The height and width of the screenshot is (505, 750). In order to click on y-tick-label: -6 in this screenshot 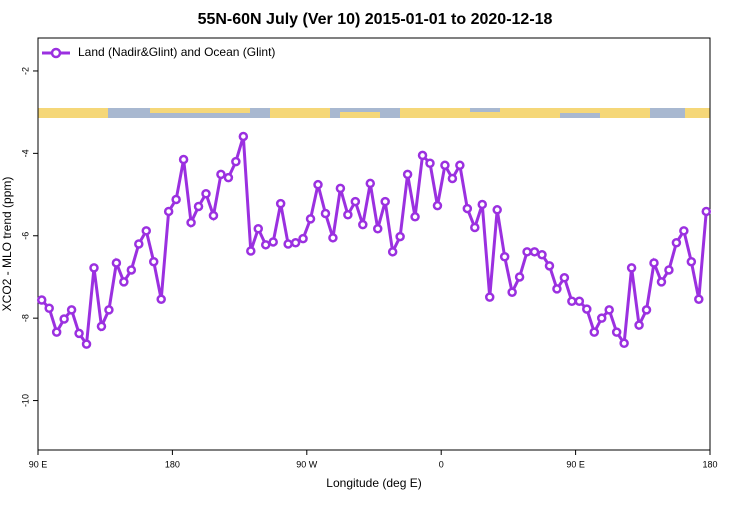, I will do `click(25, 236)`.